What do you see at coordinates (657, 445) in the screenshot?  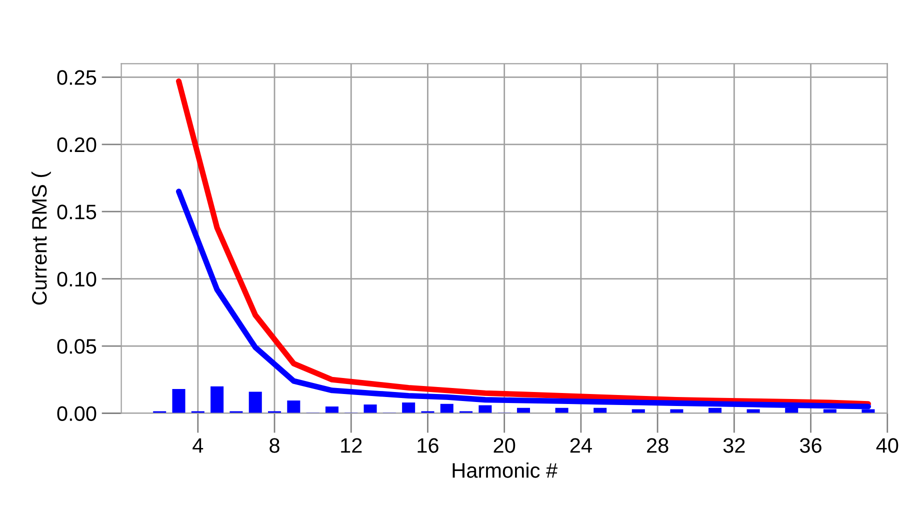 I see `x-tick-label: 28` at bounding box center [657, 445].